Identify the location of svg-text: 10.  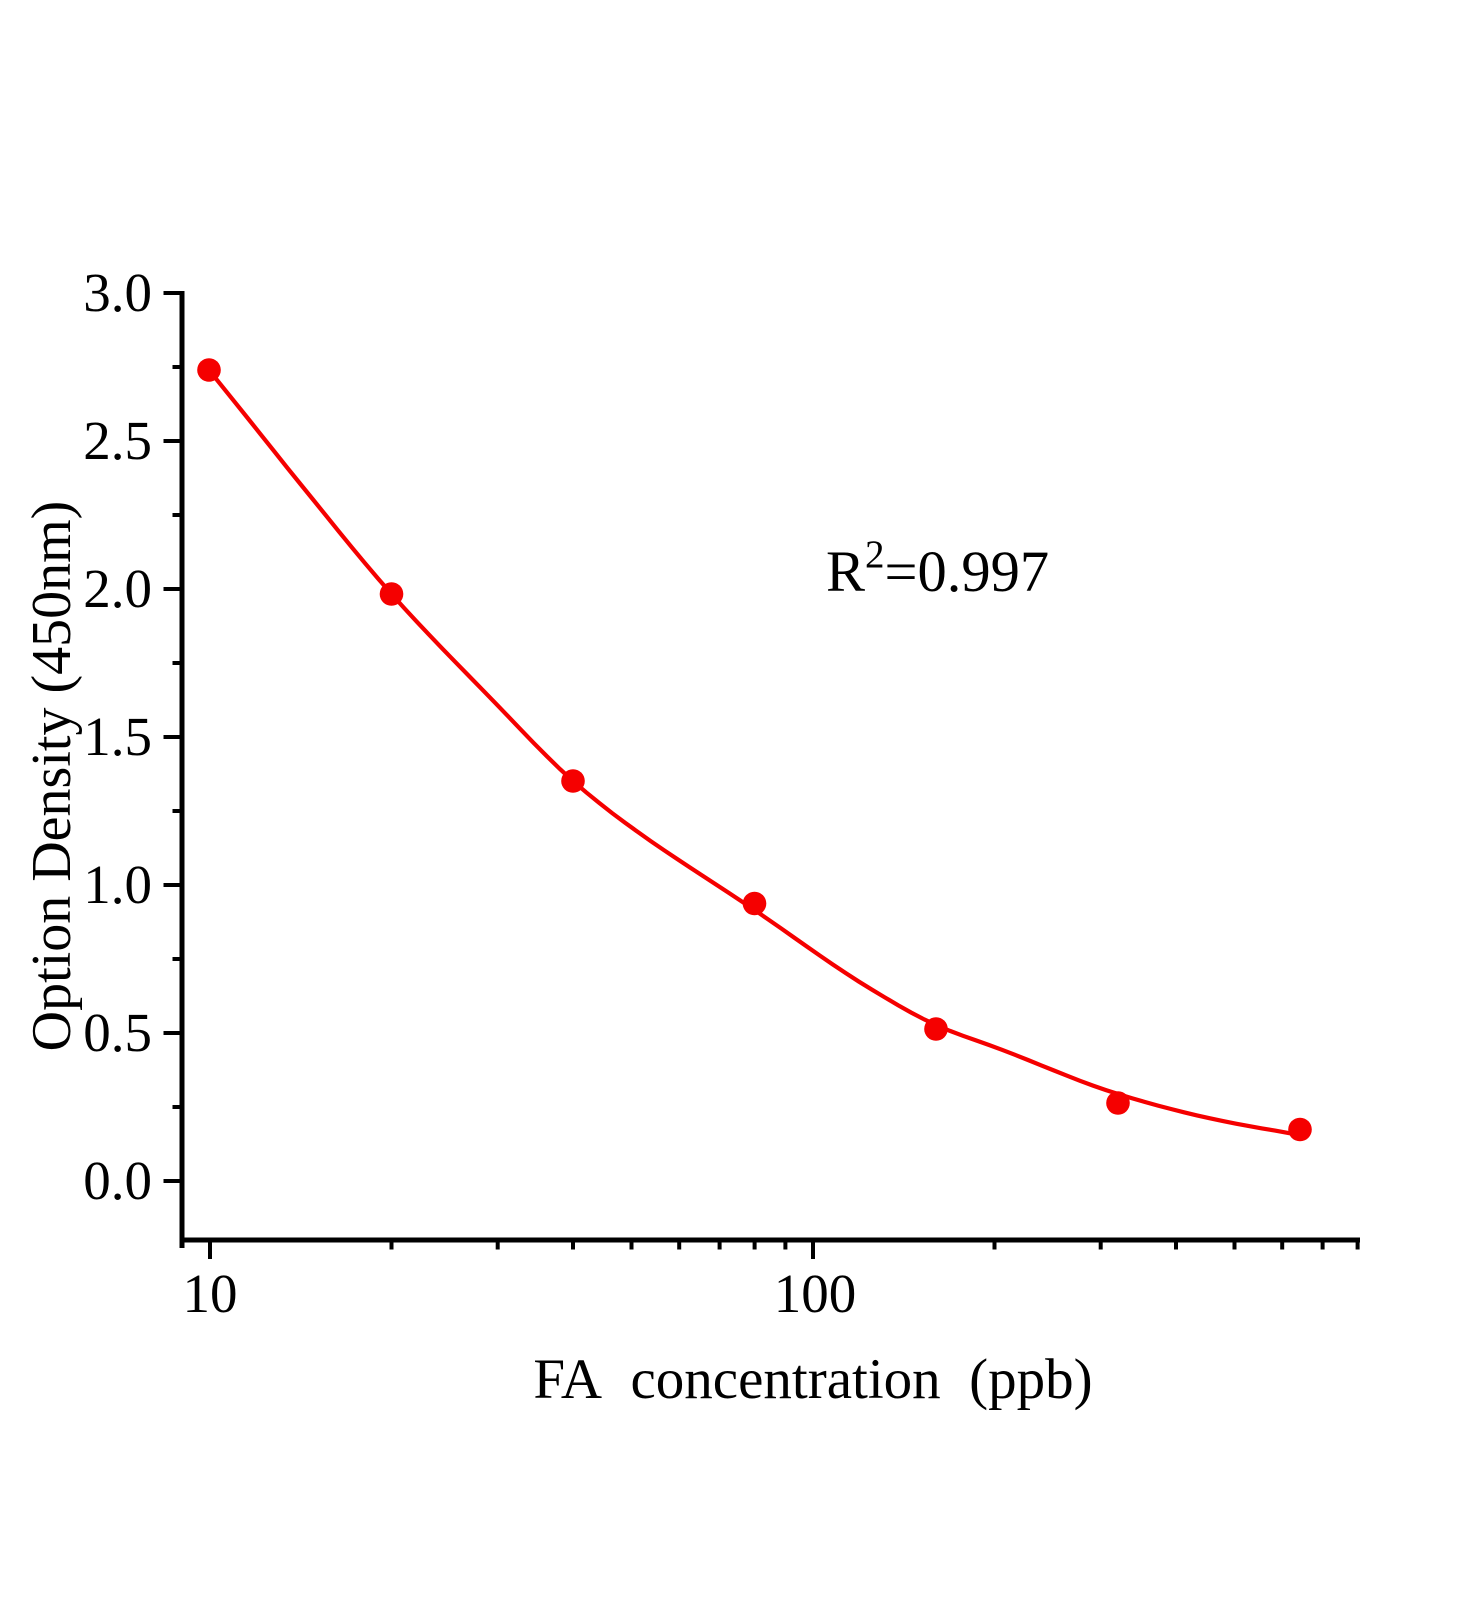
(210, 1293).